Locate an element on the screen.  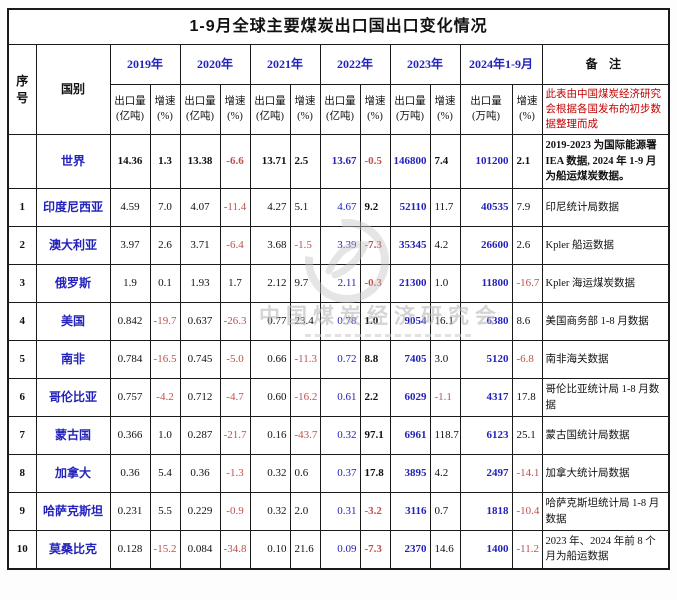
export-volume-cell: 2370 is located at coordinates (410, 549).